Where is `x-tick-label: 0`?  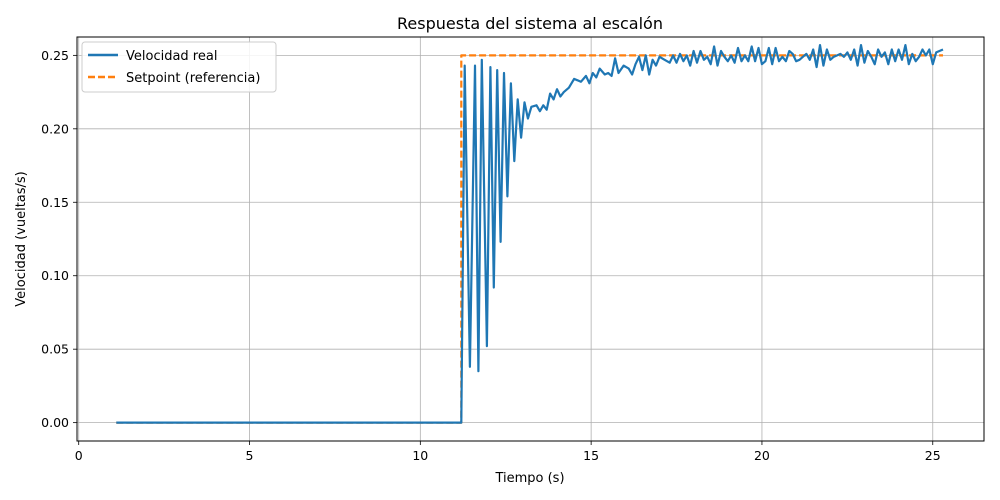 x-tick-label: 0 is located at coordinates (79, 455).